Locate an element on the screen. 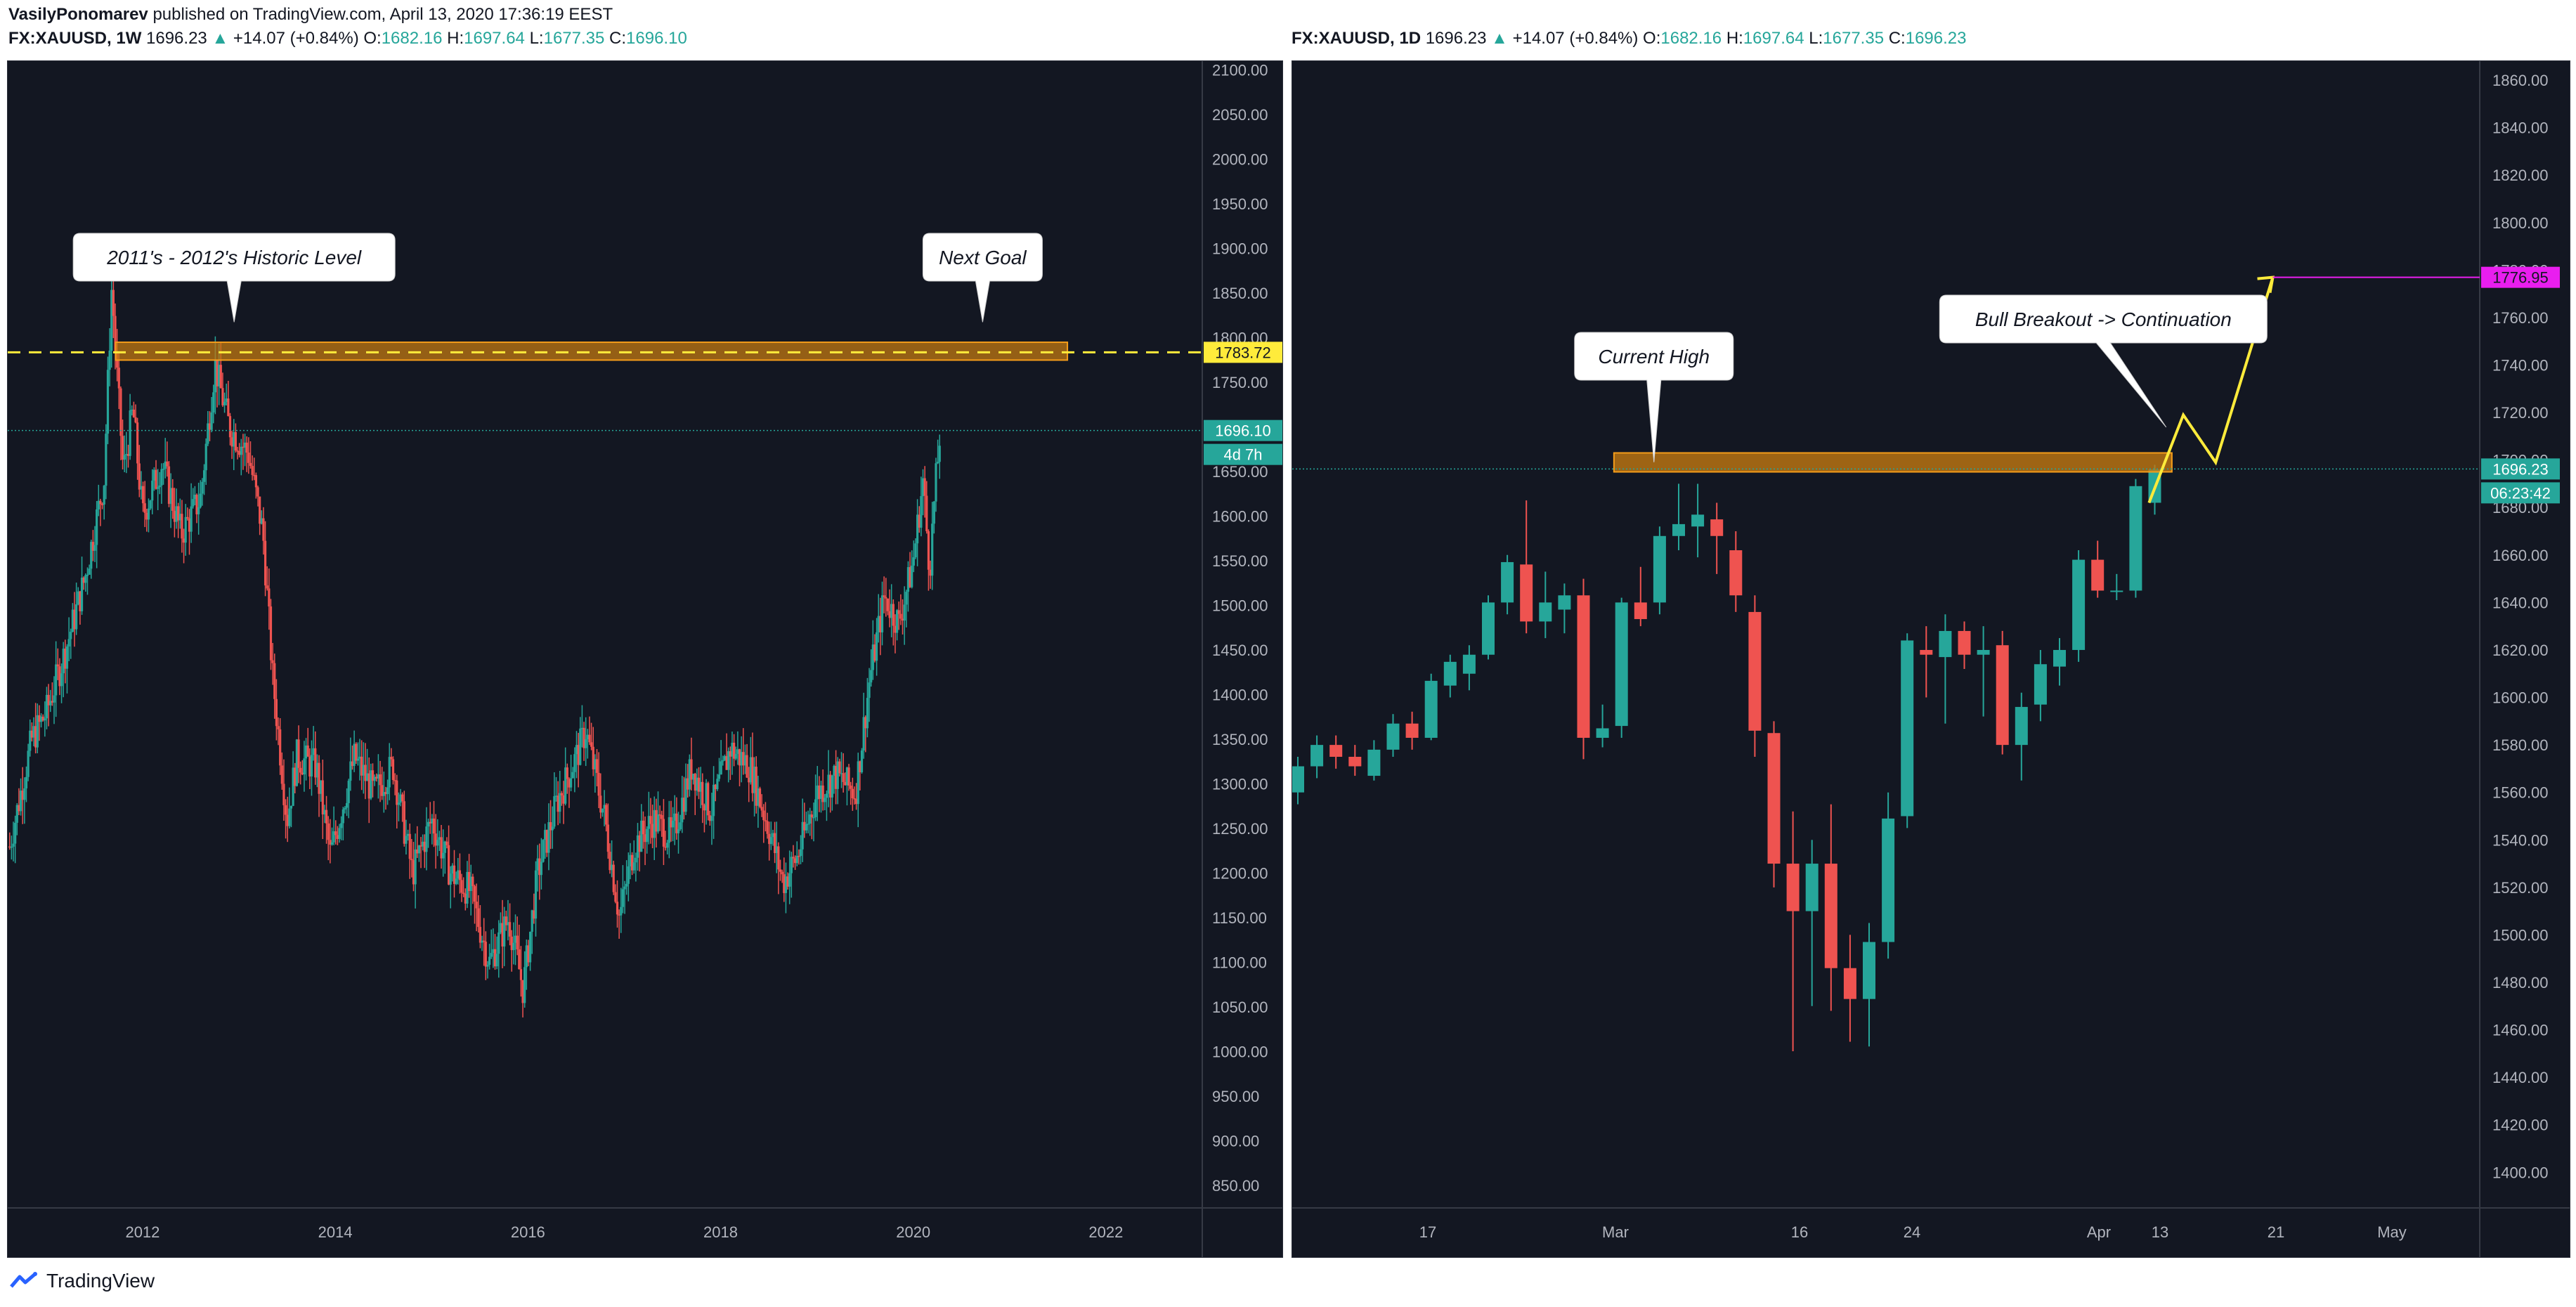  historic-level-callout: 2011's - 2012's Historic Level is located at coordinates (234, 278).